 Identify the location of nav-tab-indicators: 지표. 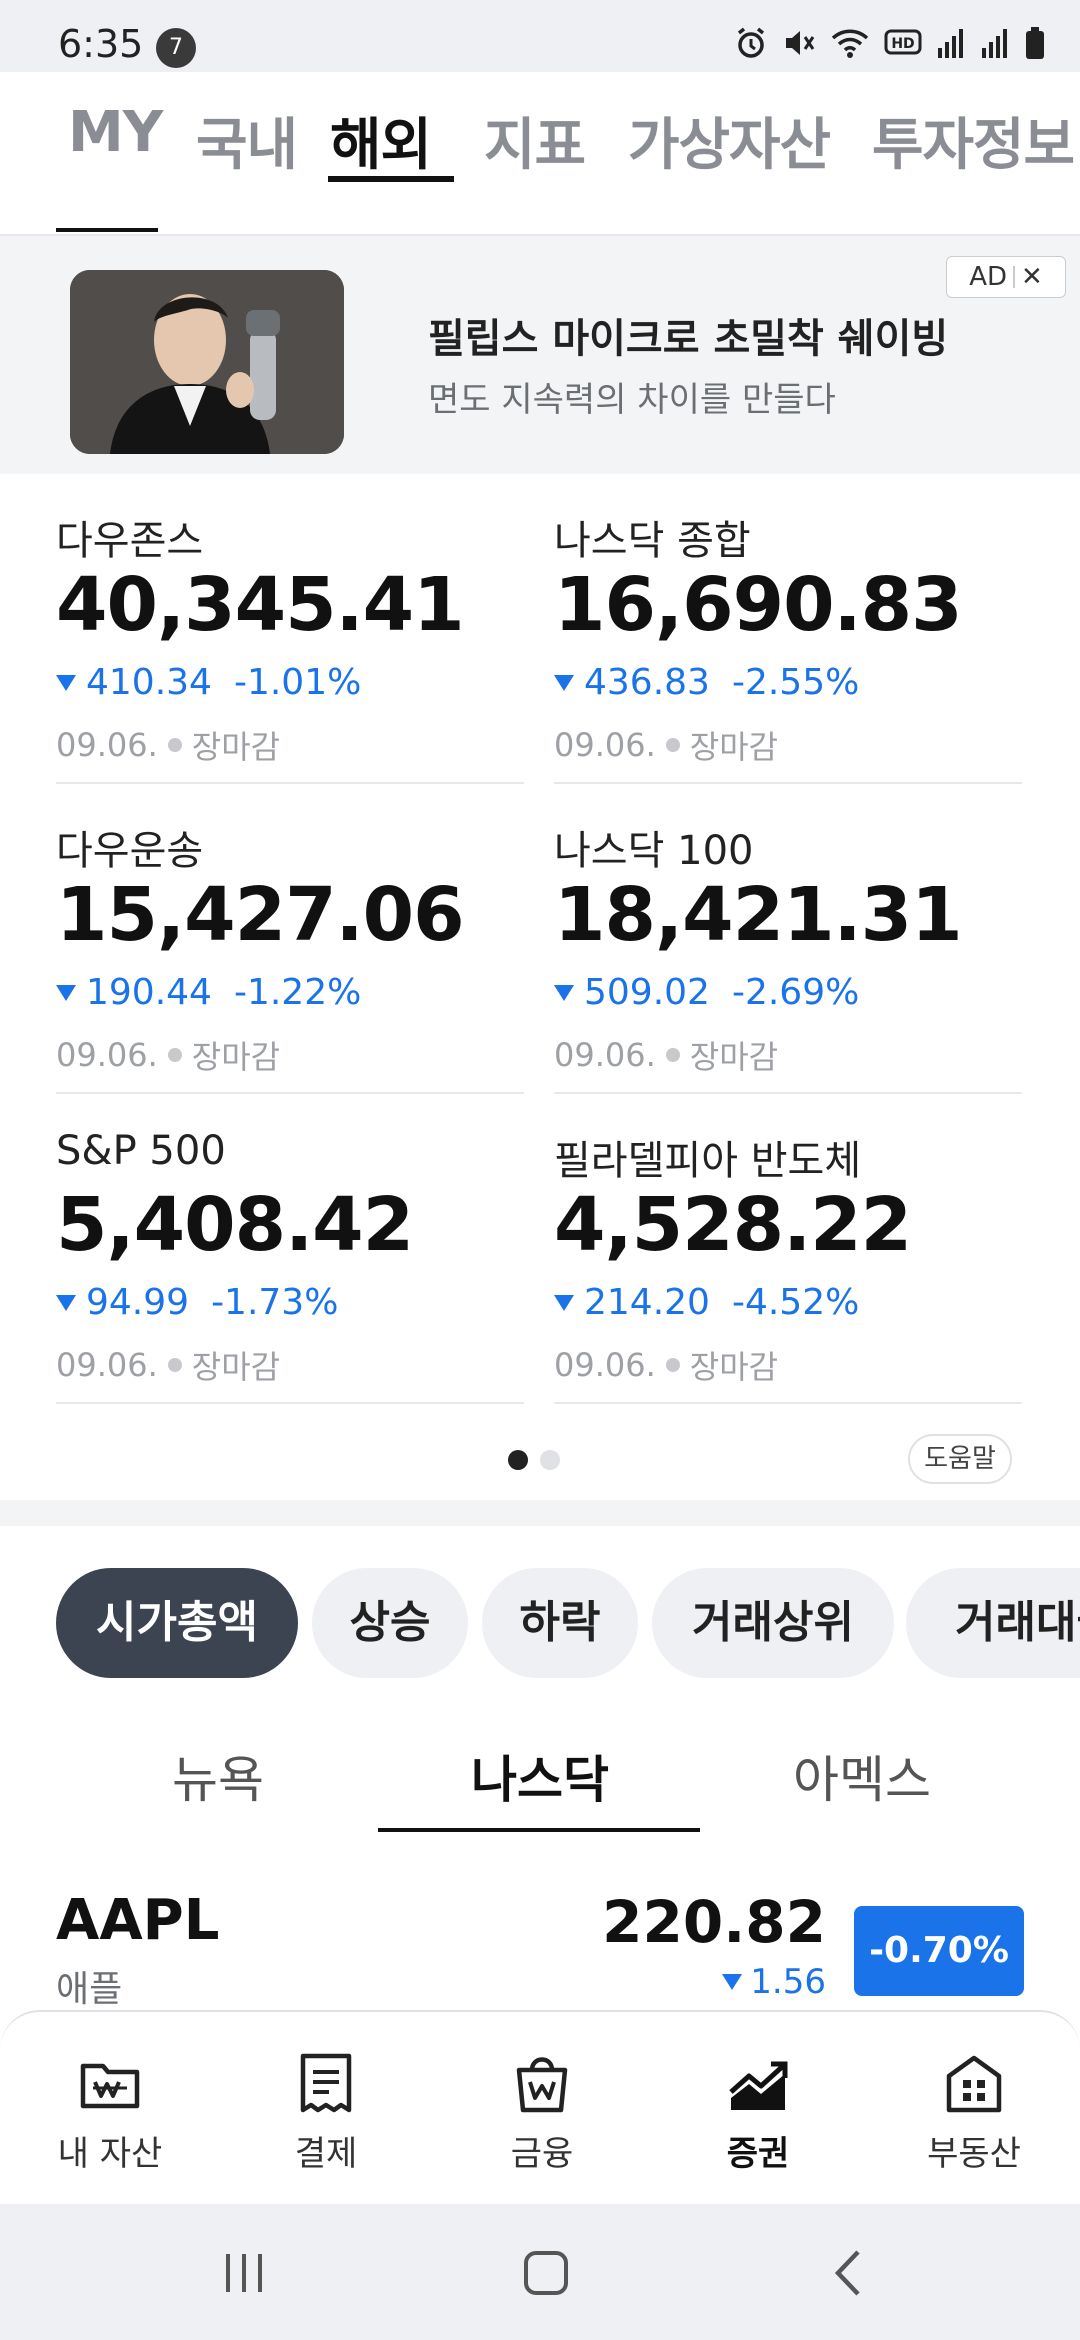
(535, 145).